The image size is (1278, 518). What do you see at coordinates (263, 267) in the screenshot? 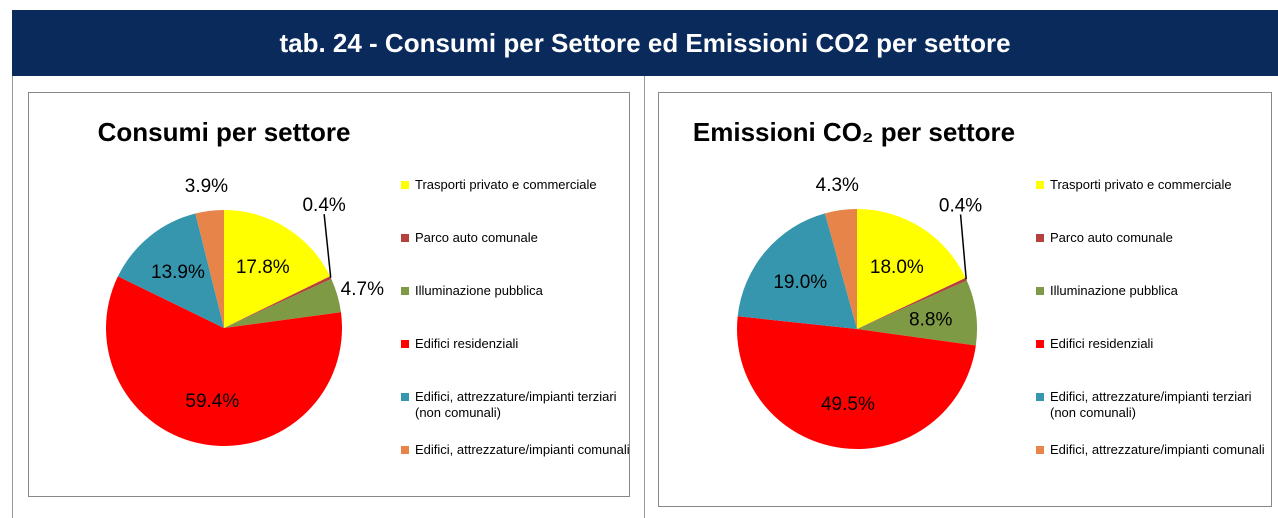
I see `data-label: 17.8%` at bounding box center [263, 267].